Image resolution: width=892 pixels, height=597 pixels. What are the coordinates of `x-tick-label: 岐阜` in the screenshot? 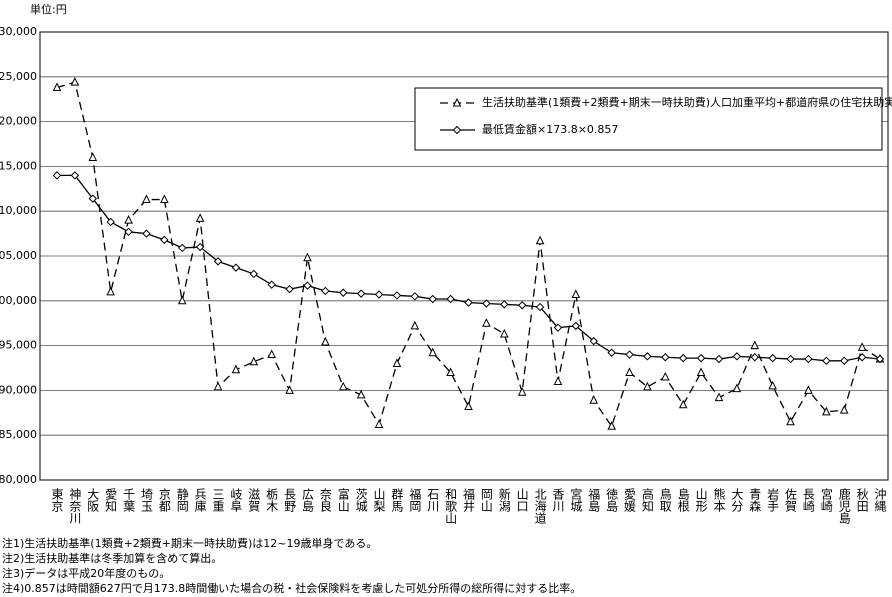 It's located at (236, 500).